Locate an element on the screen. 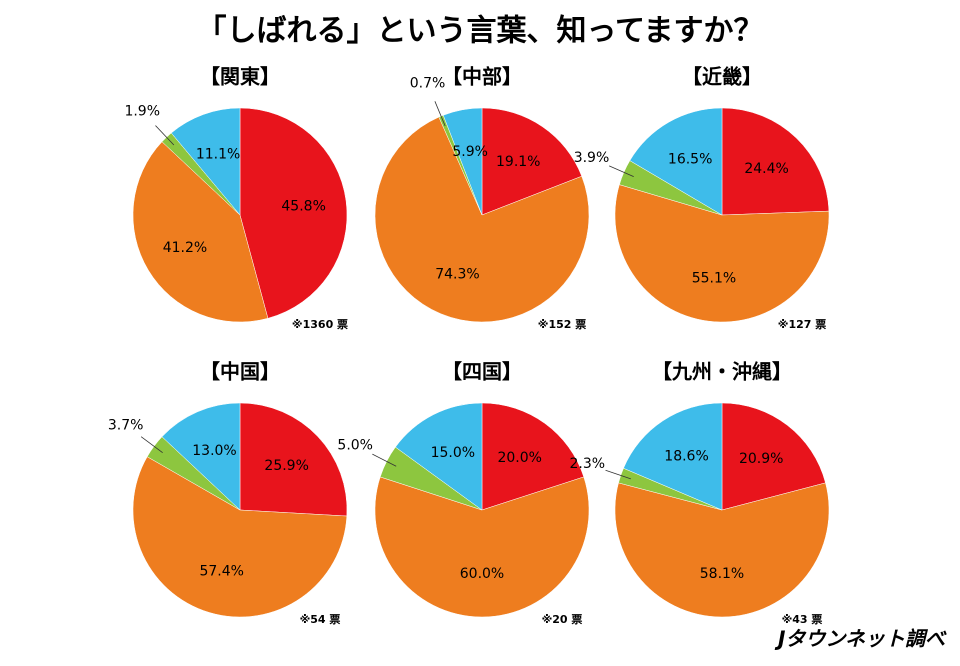  data-label: 24.4% is located at coordinates (766, 169).